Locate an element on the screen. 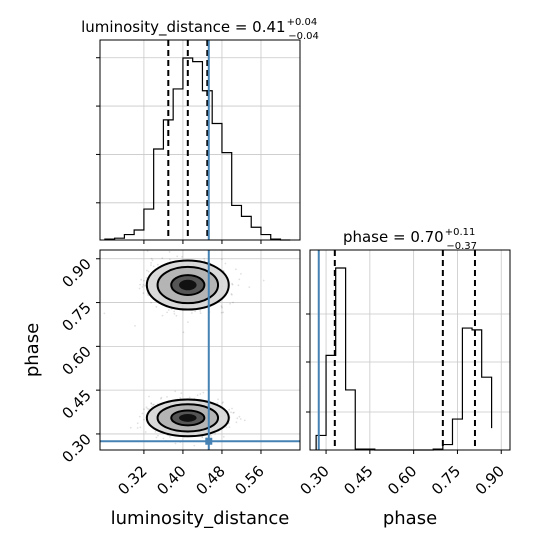  x-tick-label: 0.32 is located at coordinates (132, 480).